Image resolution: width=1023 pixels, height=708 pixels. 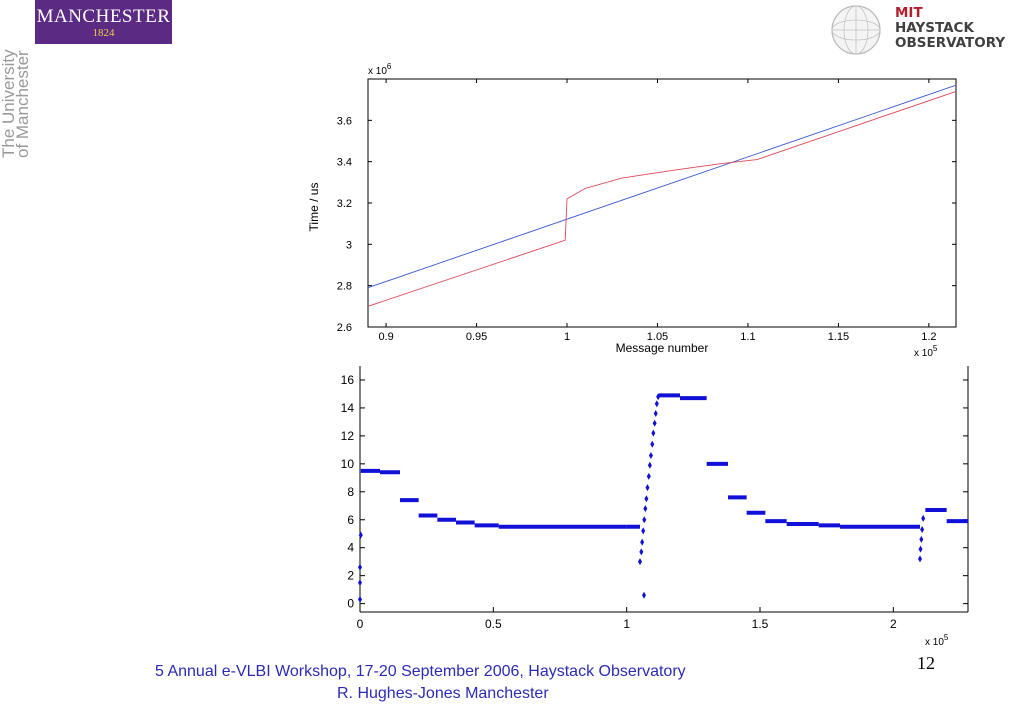 What do you see at coordinates (747, 337) in the screenshot?
I see `chart1-x-tick-label: 1.1` at bounding box center [747, 337].